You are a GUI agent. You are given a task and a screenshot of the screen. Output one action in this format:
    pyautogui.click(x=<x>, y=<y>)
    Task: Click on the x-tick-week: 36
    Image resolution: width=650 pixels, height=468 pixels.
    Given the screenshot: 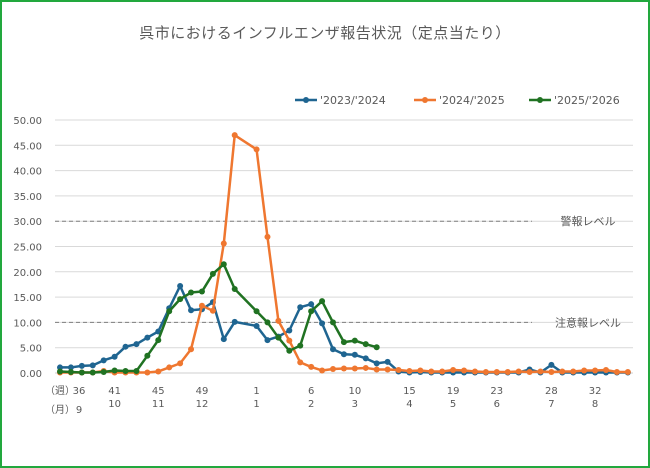 What is the action you would take?
    pyautogui.click(x=79, y=391)
    